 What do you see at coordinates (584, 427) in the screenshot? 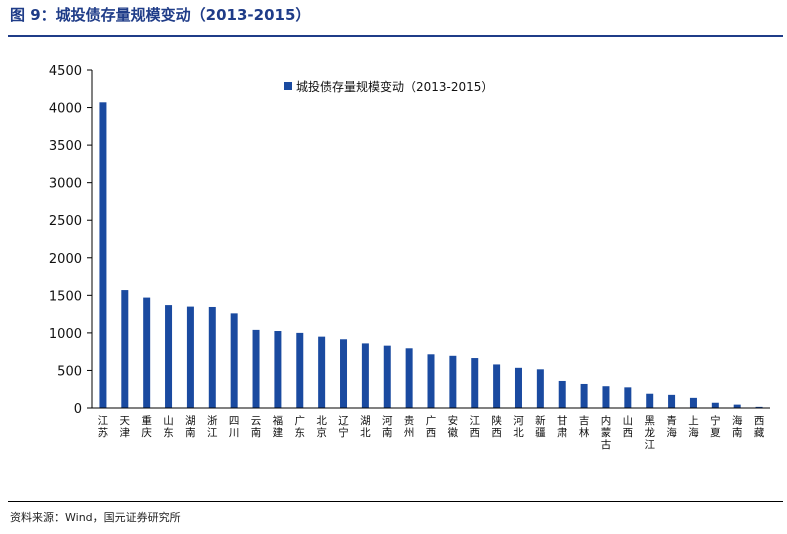
I see `x-category-label: 吉林` at bounding box center [584, 427].